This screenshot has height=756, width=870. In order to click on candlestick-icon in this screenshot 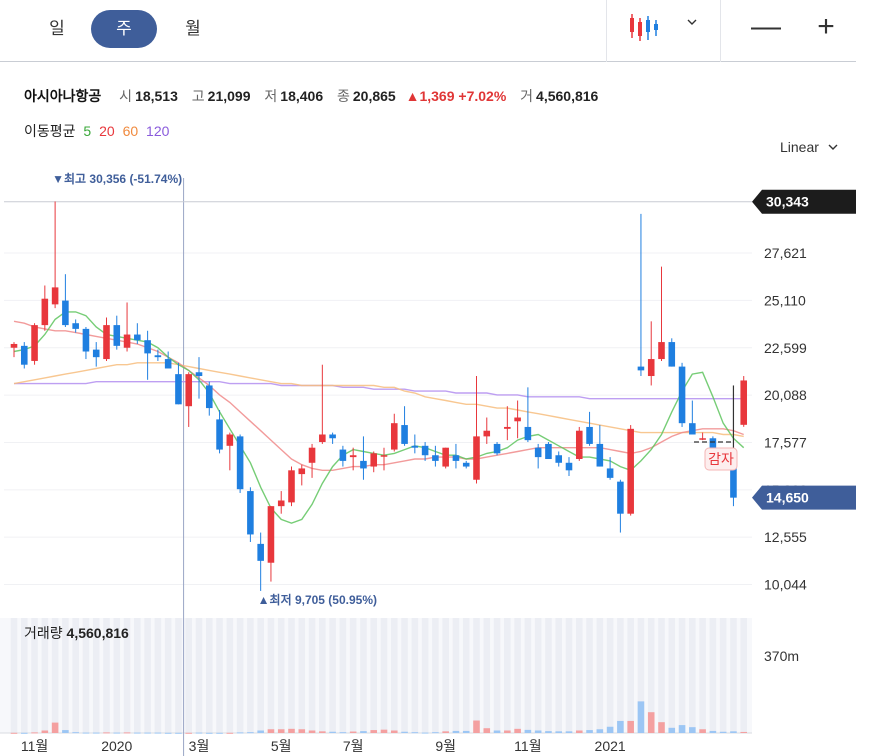, I will do `click(645, 27)`.